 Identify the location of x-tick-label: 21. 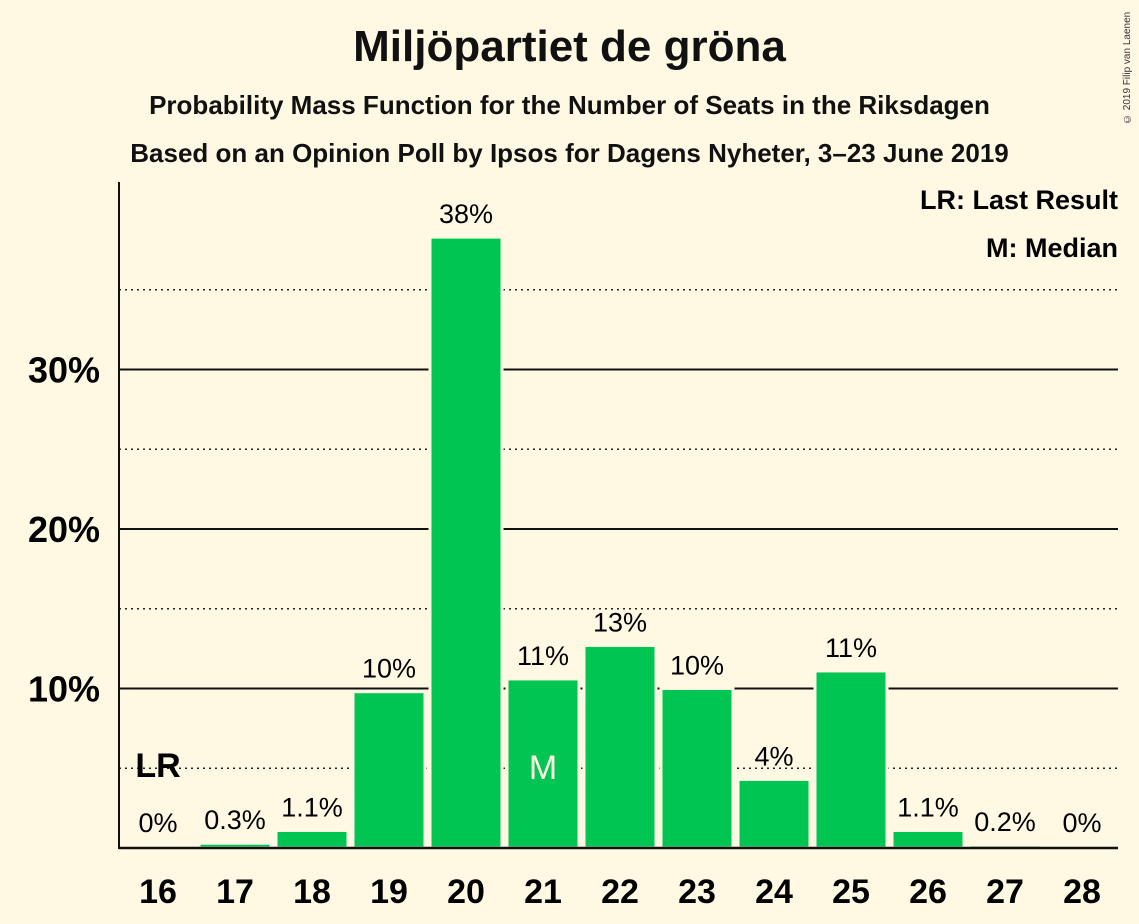
(543, 892).